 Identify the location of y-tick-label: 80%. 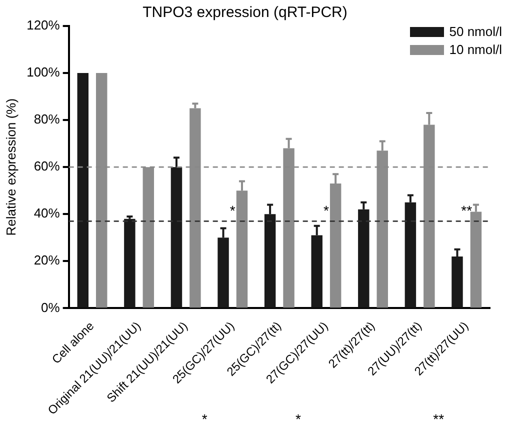
(47, 119).